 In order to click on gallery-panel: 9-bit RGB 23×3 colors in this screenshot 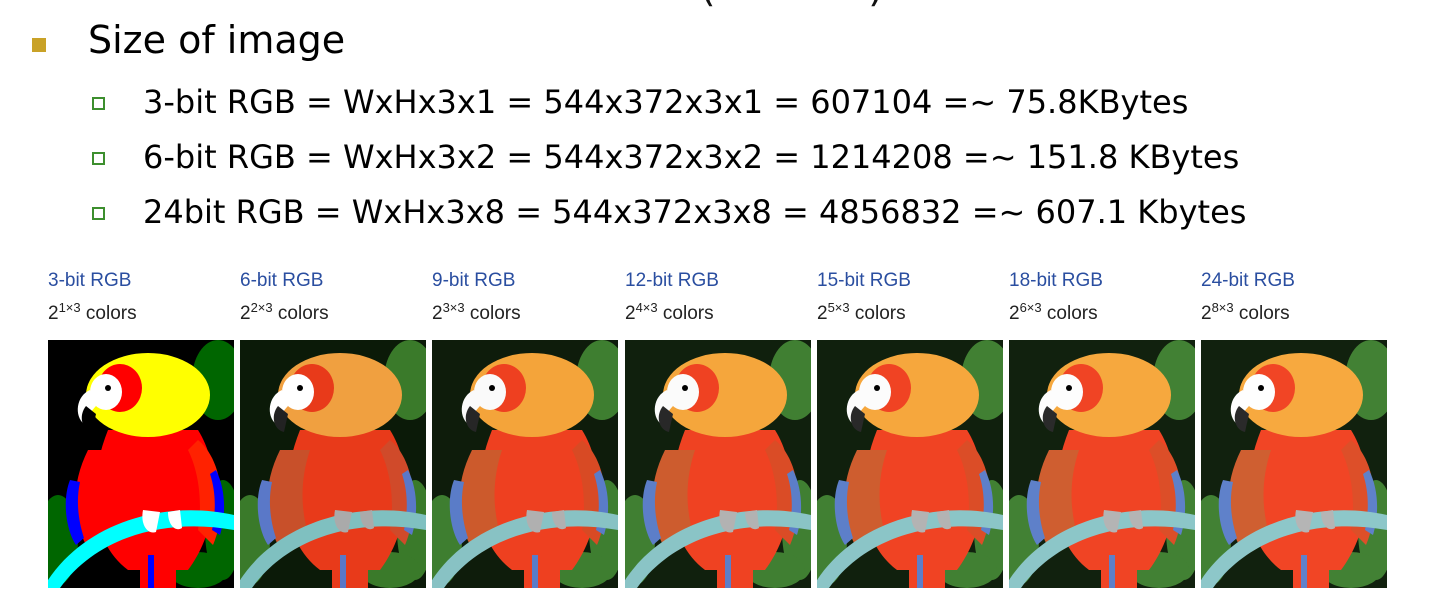, I will do `click(525, 425)`.